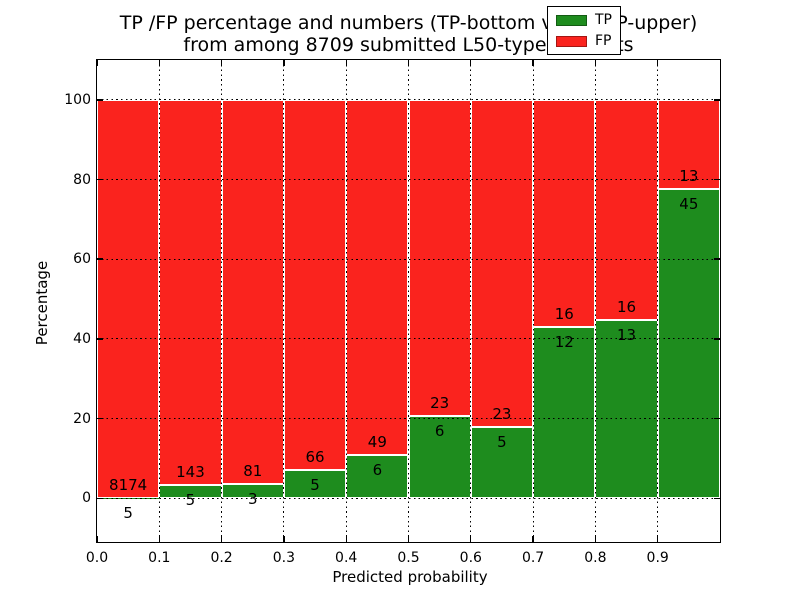 This screenshot has height=600, width=800. I want to click on legend-item-tp: TP, so click(584, 20).